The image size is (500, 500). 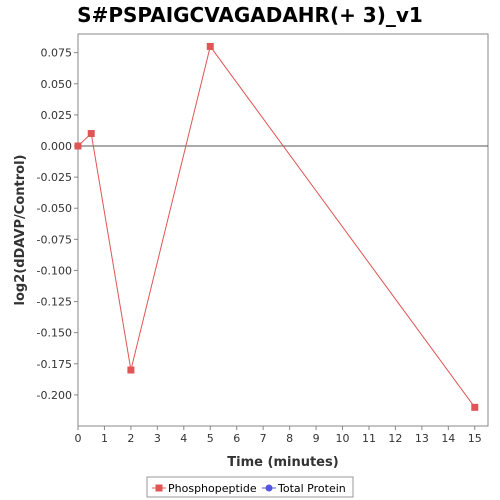 What do you see at coordinates (54, 270) in the screenshot?
I see `y-tick-label: -0.100` at bounding box center [54, 270].